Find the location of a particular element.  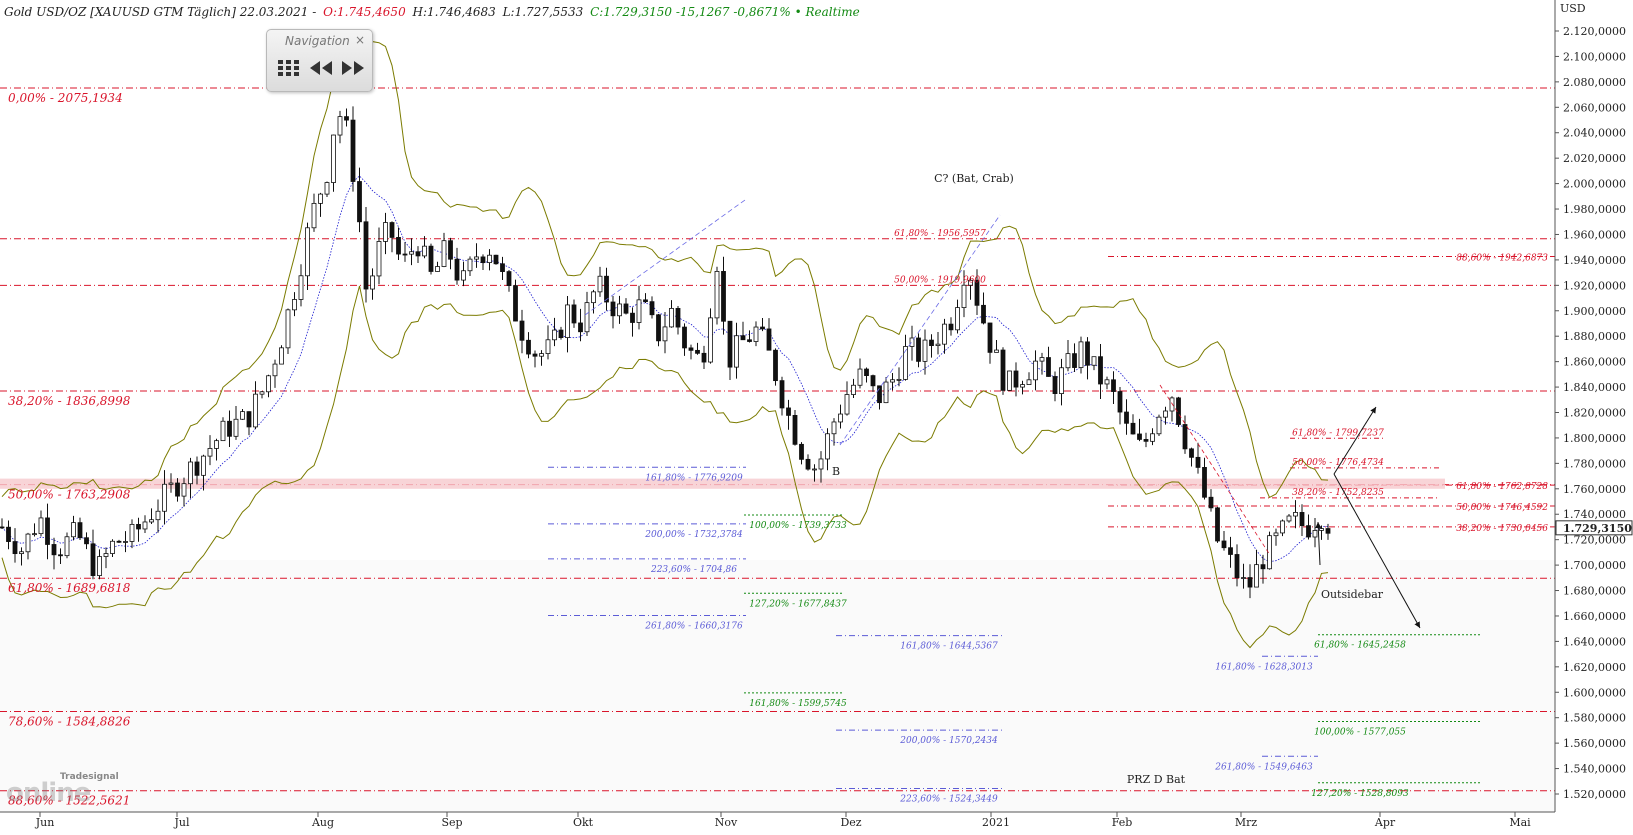

y-tick-label: 1.820,0000 is located at coordinates (1594, 413).